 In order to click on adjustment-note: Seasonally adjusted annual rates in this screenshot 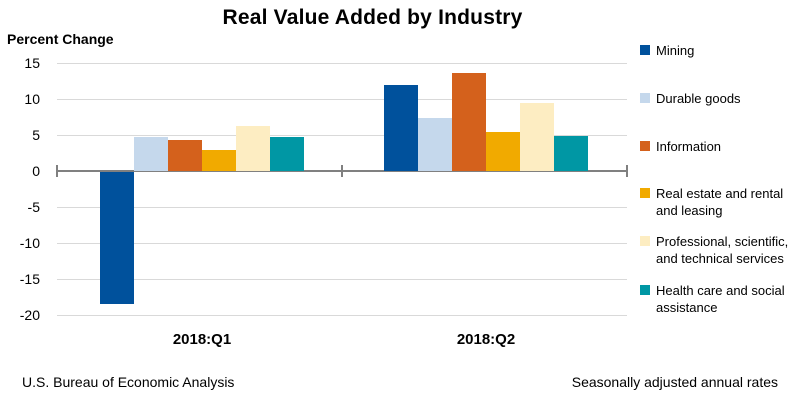, I will do `click(674, 382)`.